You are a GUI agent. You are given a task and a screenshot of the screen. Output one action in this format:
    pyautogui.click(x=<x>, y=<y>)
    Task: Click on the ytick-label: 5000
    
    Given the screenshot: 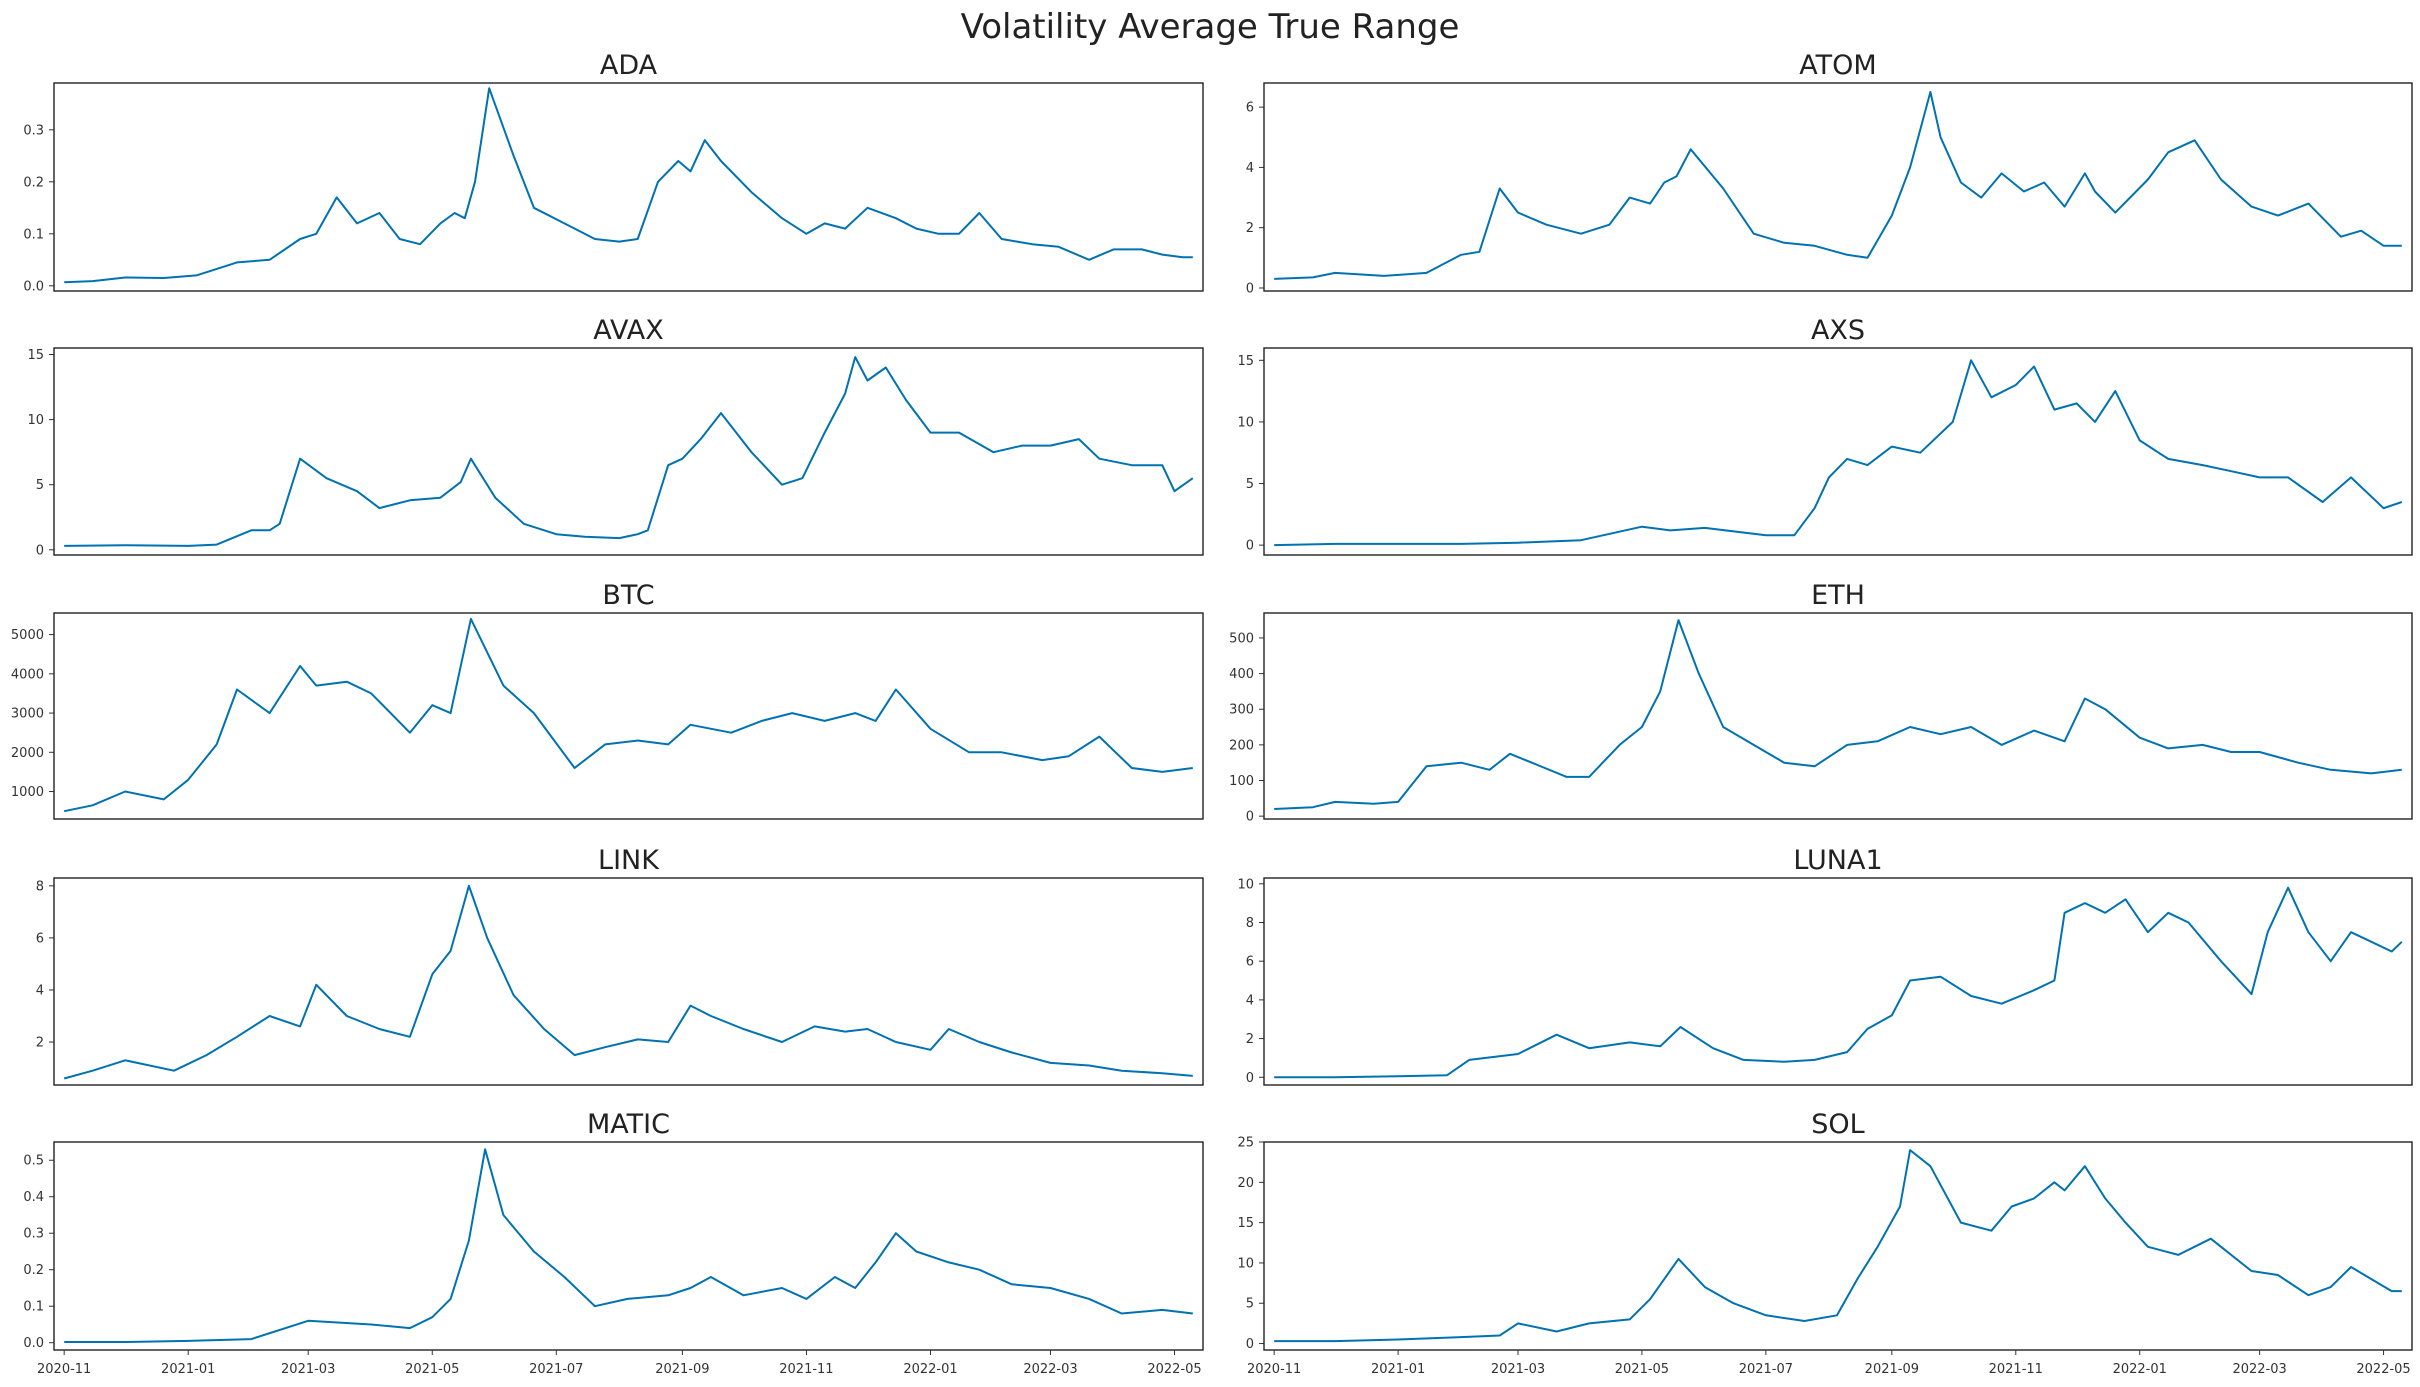 What is the action you would take?
    pyautogui.click(x=27, y=635)
    